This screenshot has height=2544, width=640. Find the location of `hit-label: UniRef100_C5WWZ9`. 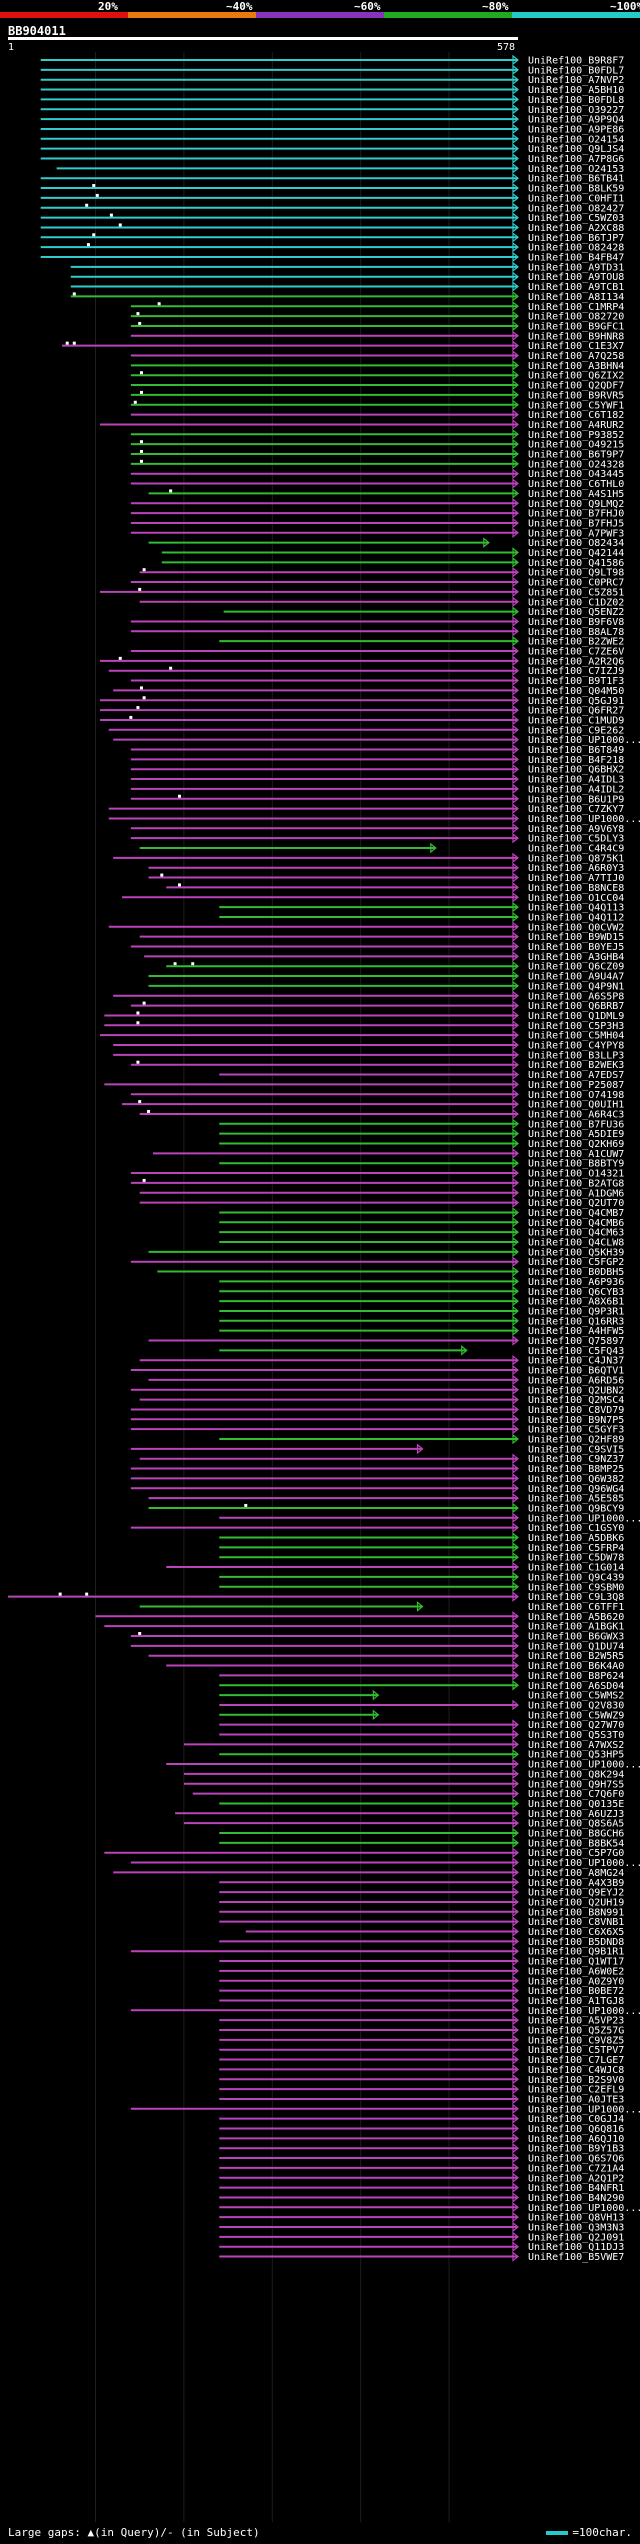

hit-label: UniRef100_C5WWZ9 is located at coordinates (576, 1715).